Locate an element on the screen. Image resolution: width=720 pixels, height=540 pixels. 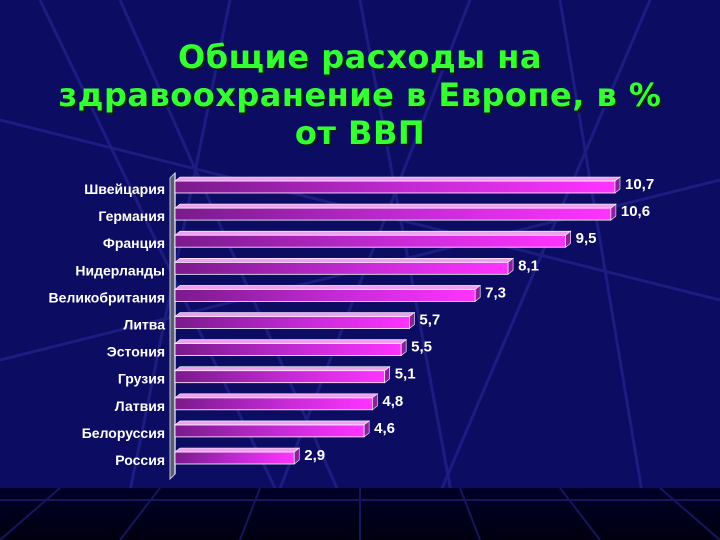
value-label: 5,7 is located at coordinates (429, 320).